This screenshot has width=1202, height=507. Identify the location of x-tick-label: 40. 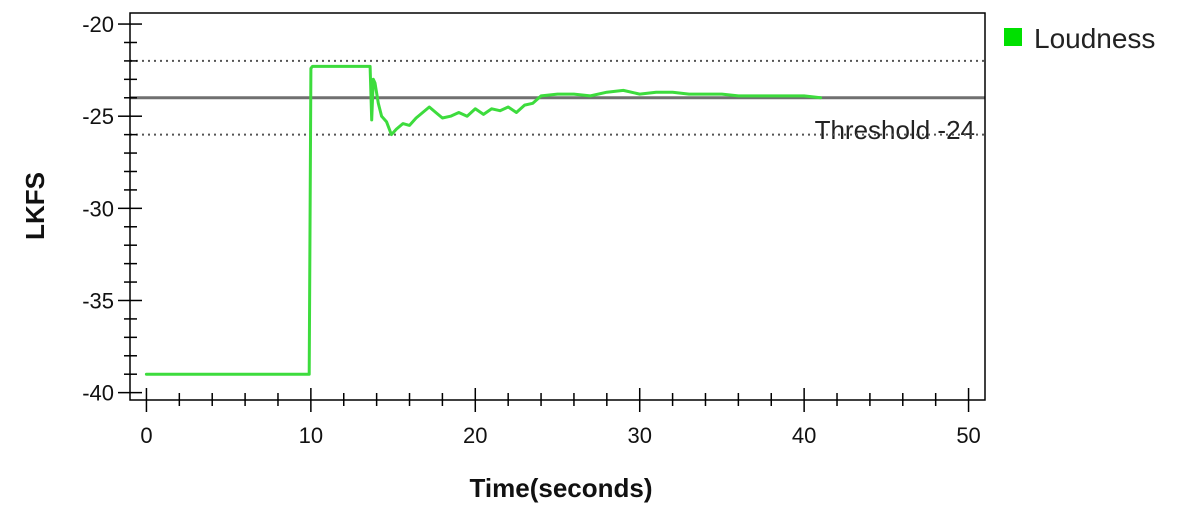
(804, 435).